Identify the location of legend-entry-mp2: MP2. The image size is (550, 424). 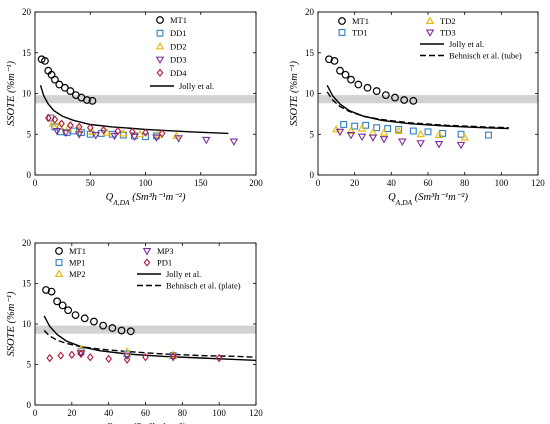
(70, 274).